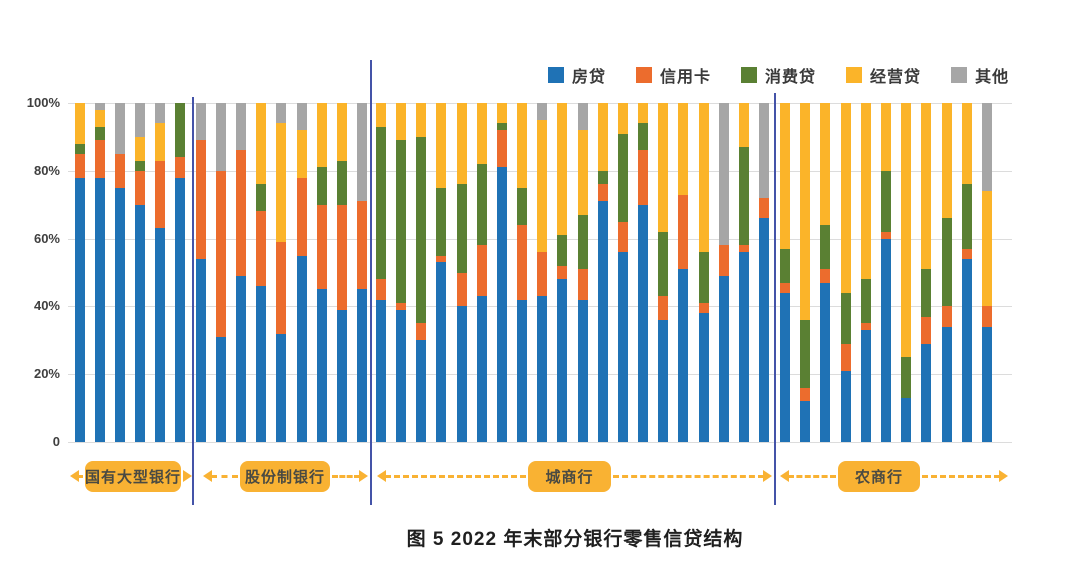 The height and width of the screenshot is (571, 1080). Describe the element at coordinates (556, 75) in the screenshot. I see `legend-swatch-mortgage` at that location.